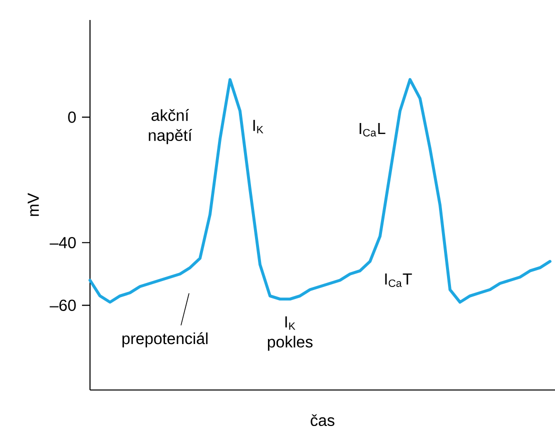 This screenshot has height=434, width=555. I want to click on y-tick-label: –60, so click(63, 305).